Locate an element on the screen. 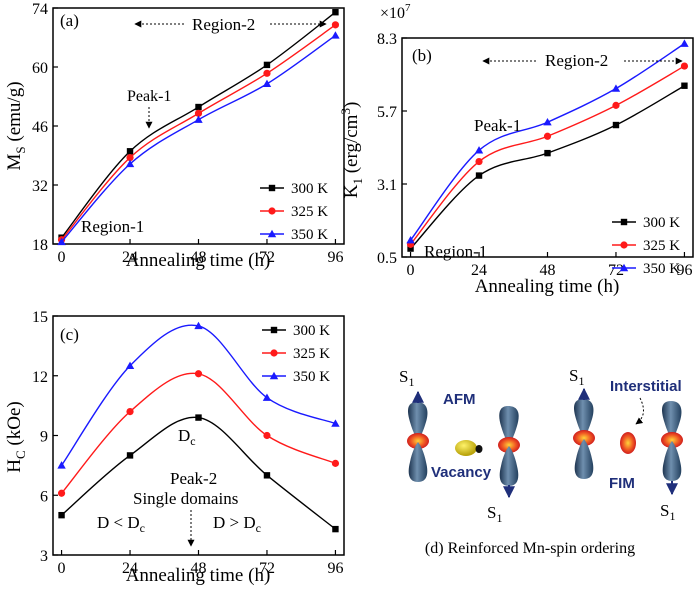 Image resolution: width=700 pixels, height=606 pixels. panel-a-peak1-label: Peak-1 is located at coordinates (149, 96).